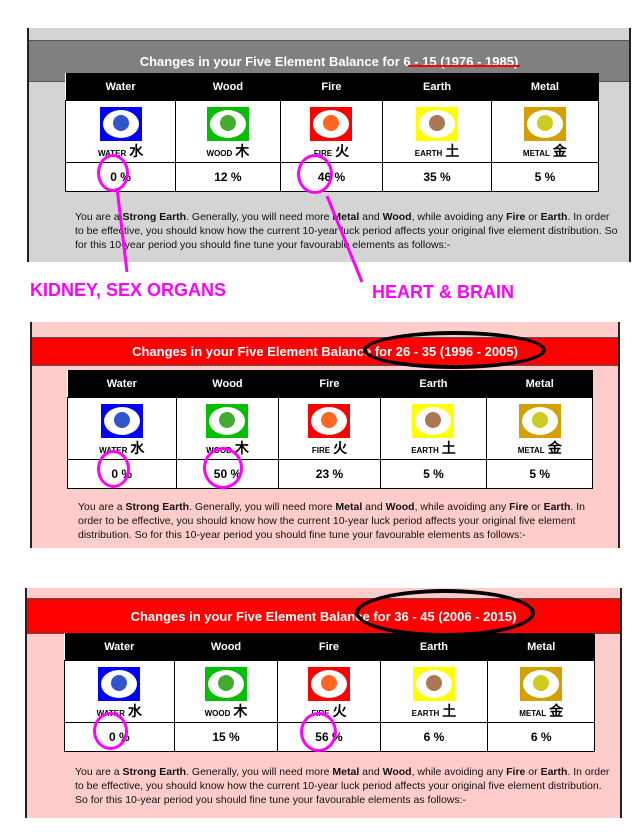  I want to click on element-label: WATER 水, so click(120, 151).